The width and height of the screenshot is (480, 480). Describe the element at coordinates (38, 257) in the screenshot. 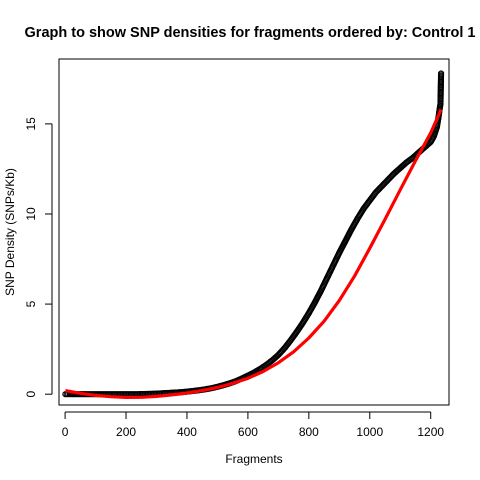

I see `y-axis: 0 5 10 15` at that location.